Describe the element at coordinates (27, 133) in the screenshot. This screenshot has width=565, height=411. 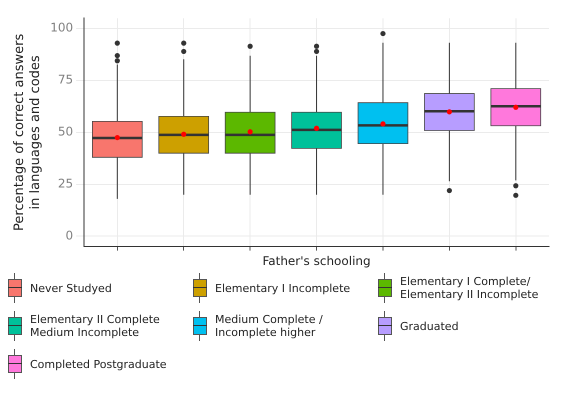
I see `y-axis-title: Percentage of correct answers in languages and codes` at that location.